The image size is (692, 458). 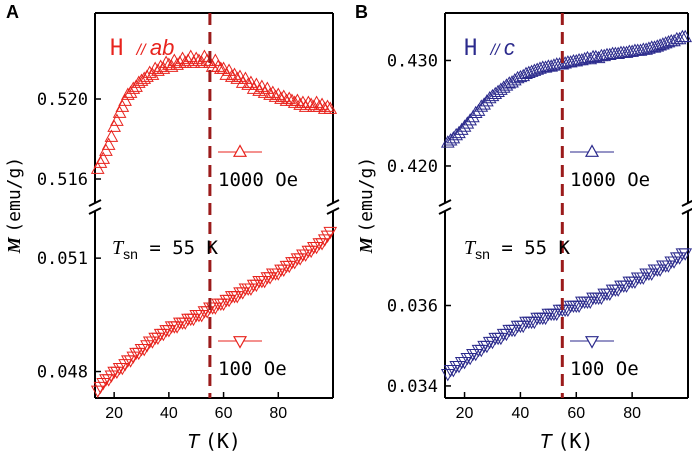 What do you see at coordinates (224, 413) in the screenshot?
I see `x-tick-label: 60` at bounding box center [224, 413].